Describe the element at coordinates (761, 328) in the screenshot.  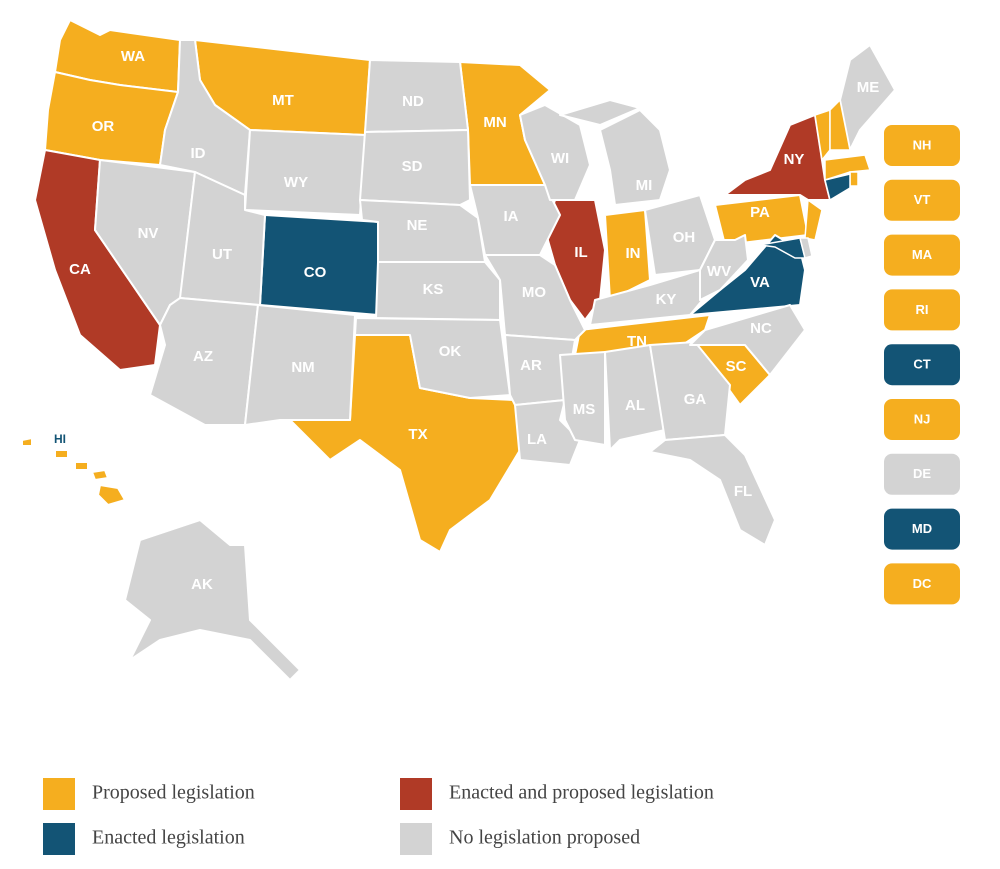
I see `state-label: NC` at that location.